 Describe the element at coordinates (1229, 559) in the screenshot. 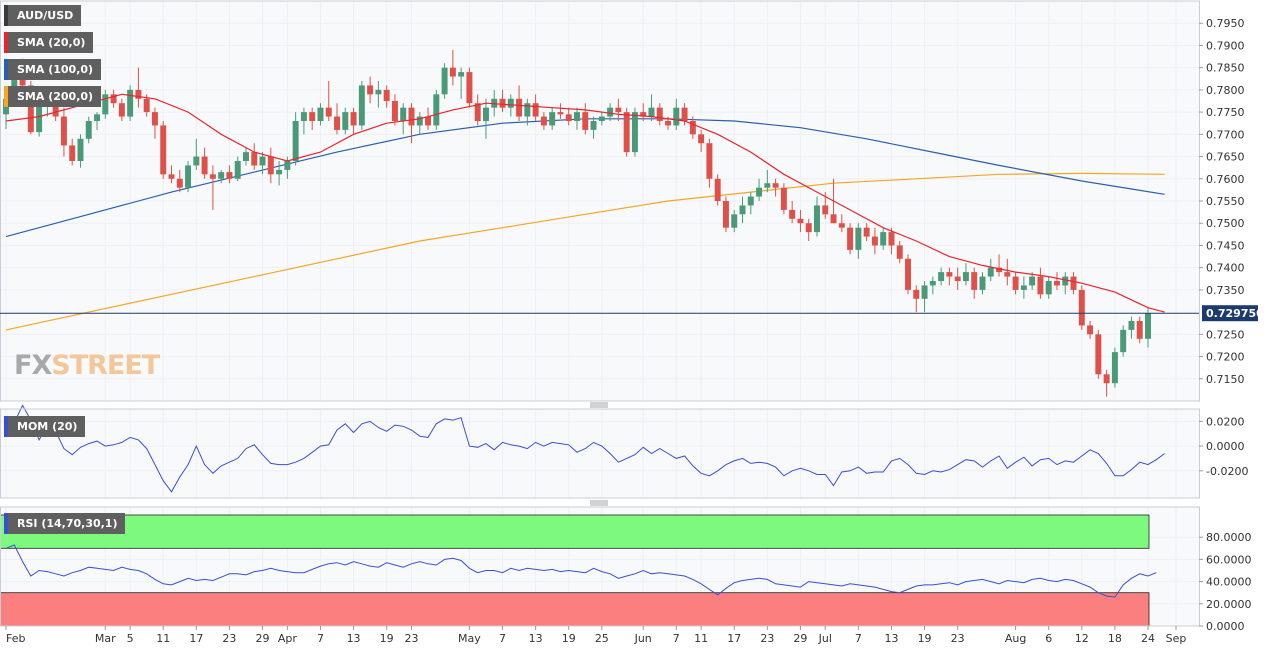

I see `rsi-y-tick-label: 60.0000` at that location.